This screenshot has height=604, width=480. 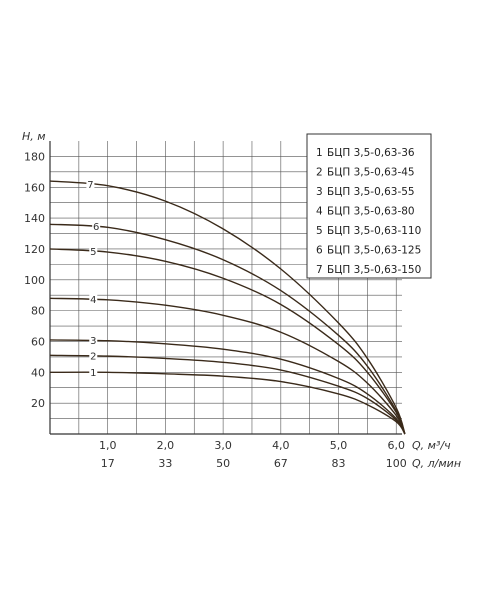 I want to click on legend-number: 7, so click(x=319, y=270).